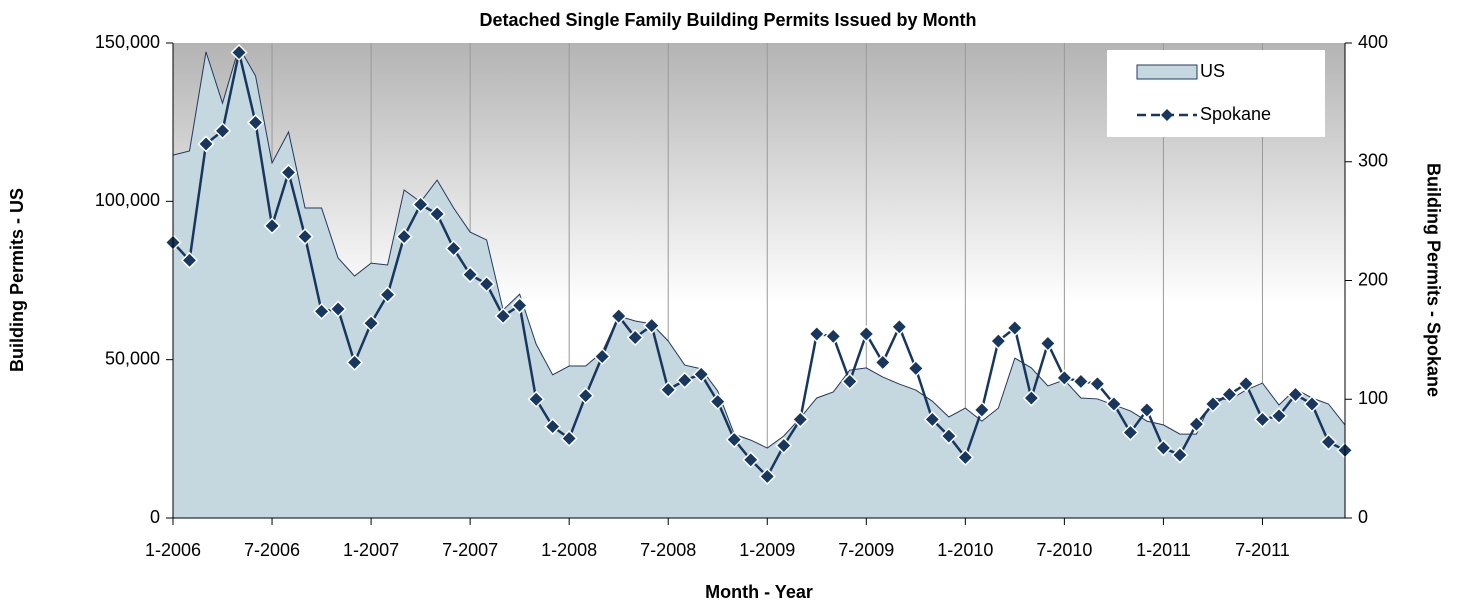  What do you see at coordinates (1167, 72) in the screenshot?
I see `legend-swatch` at bounding box center [1167, 72].